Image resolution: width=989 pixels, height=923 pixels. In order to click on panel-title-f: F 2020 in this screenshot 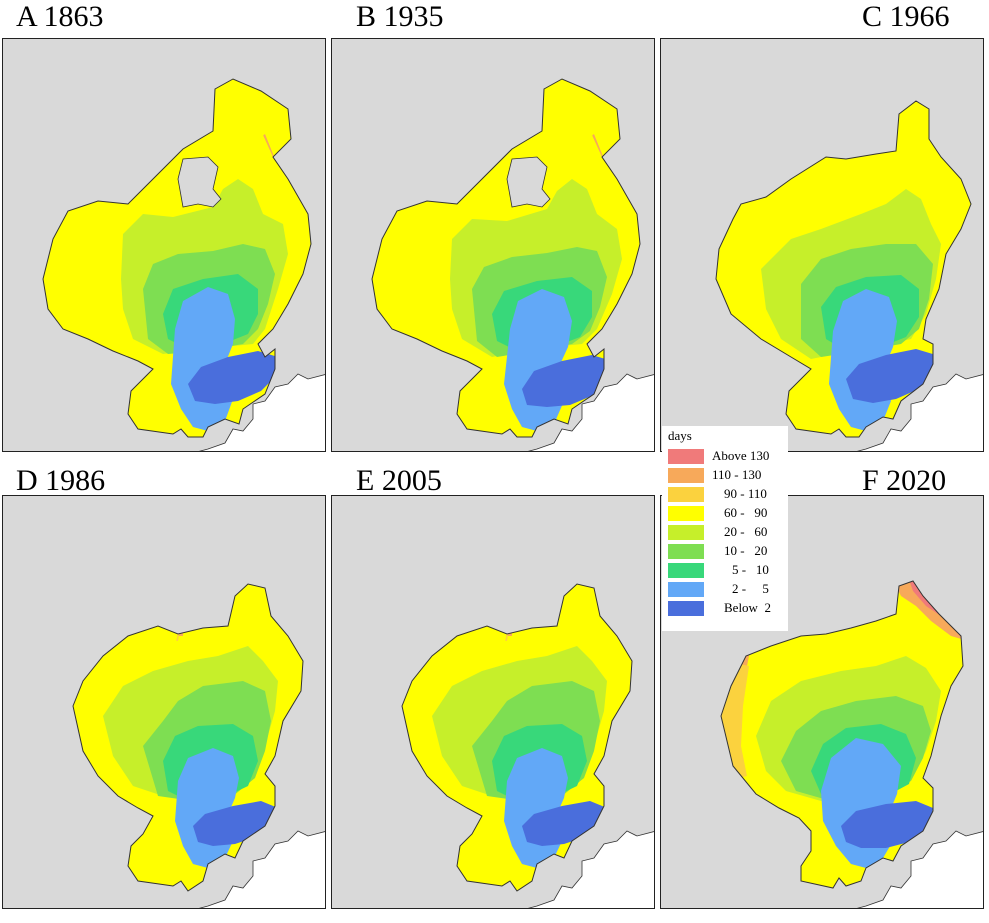, I will do `click(904, 480)`.